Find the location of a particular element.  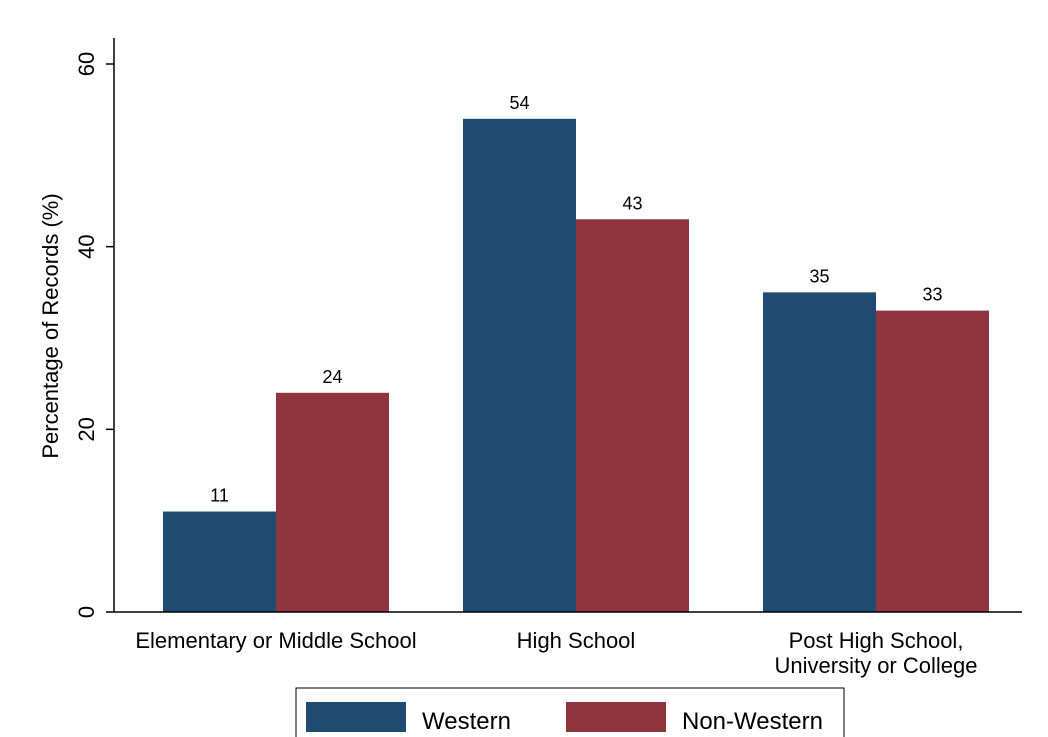

legend: Western Non-Western is located at coordinates (570, 712).